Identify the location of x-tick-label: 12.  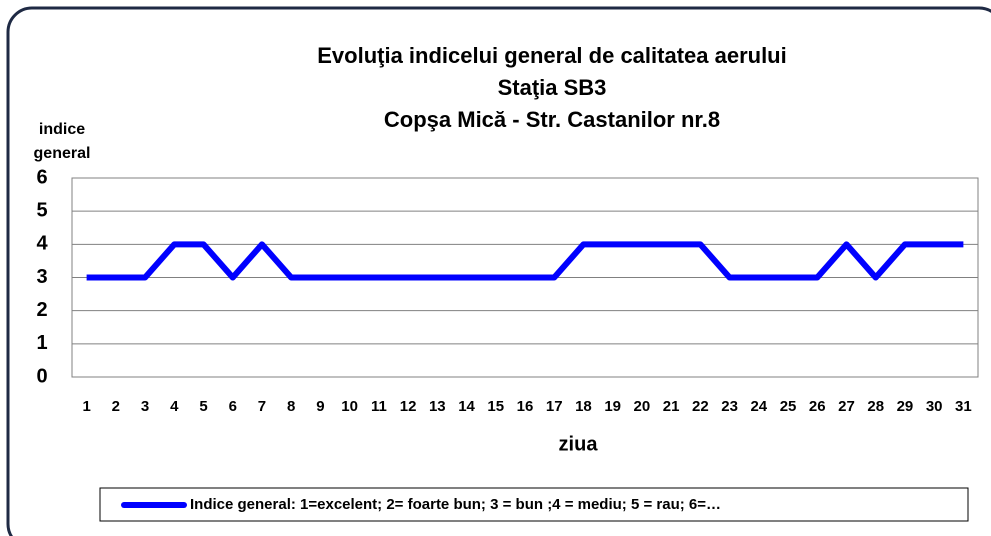
(408, 406).